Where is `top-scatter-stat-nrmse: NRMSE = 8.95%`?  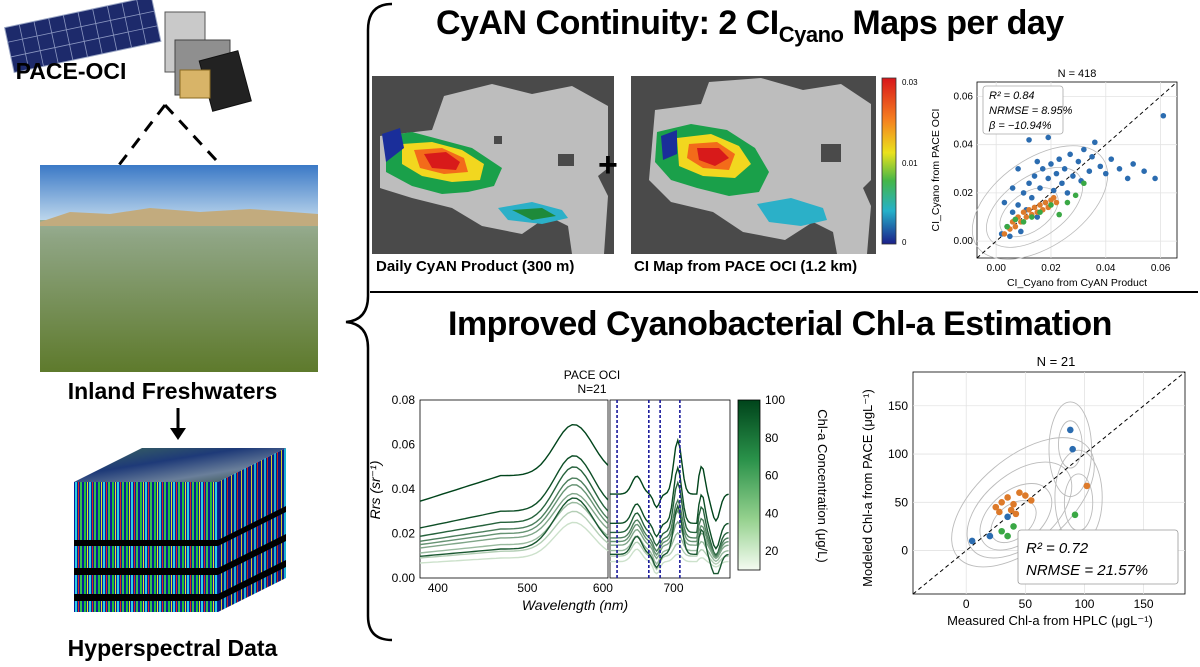 top-scatter-stat-nrmse: NRMSE = 8.95% is located at coordinates (1031, 111).